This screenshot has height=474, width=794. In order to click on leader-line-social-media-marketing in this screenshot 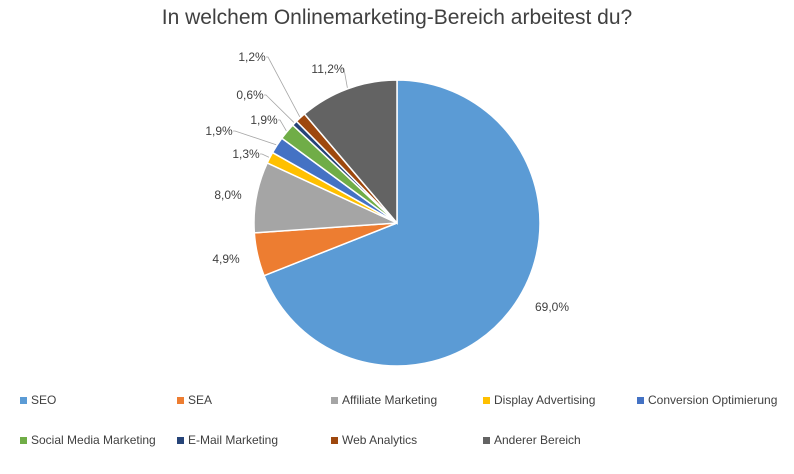, I will do `click(282, 125)`.